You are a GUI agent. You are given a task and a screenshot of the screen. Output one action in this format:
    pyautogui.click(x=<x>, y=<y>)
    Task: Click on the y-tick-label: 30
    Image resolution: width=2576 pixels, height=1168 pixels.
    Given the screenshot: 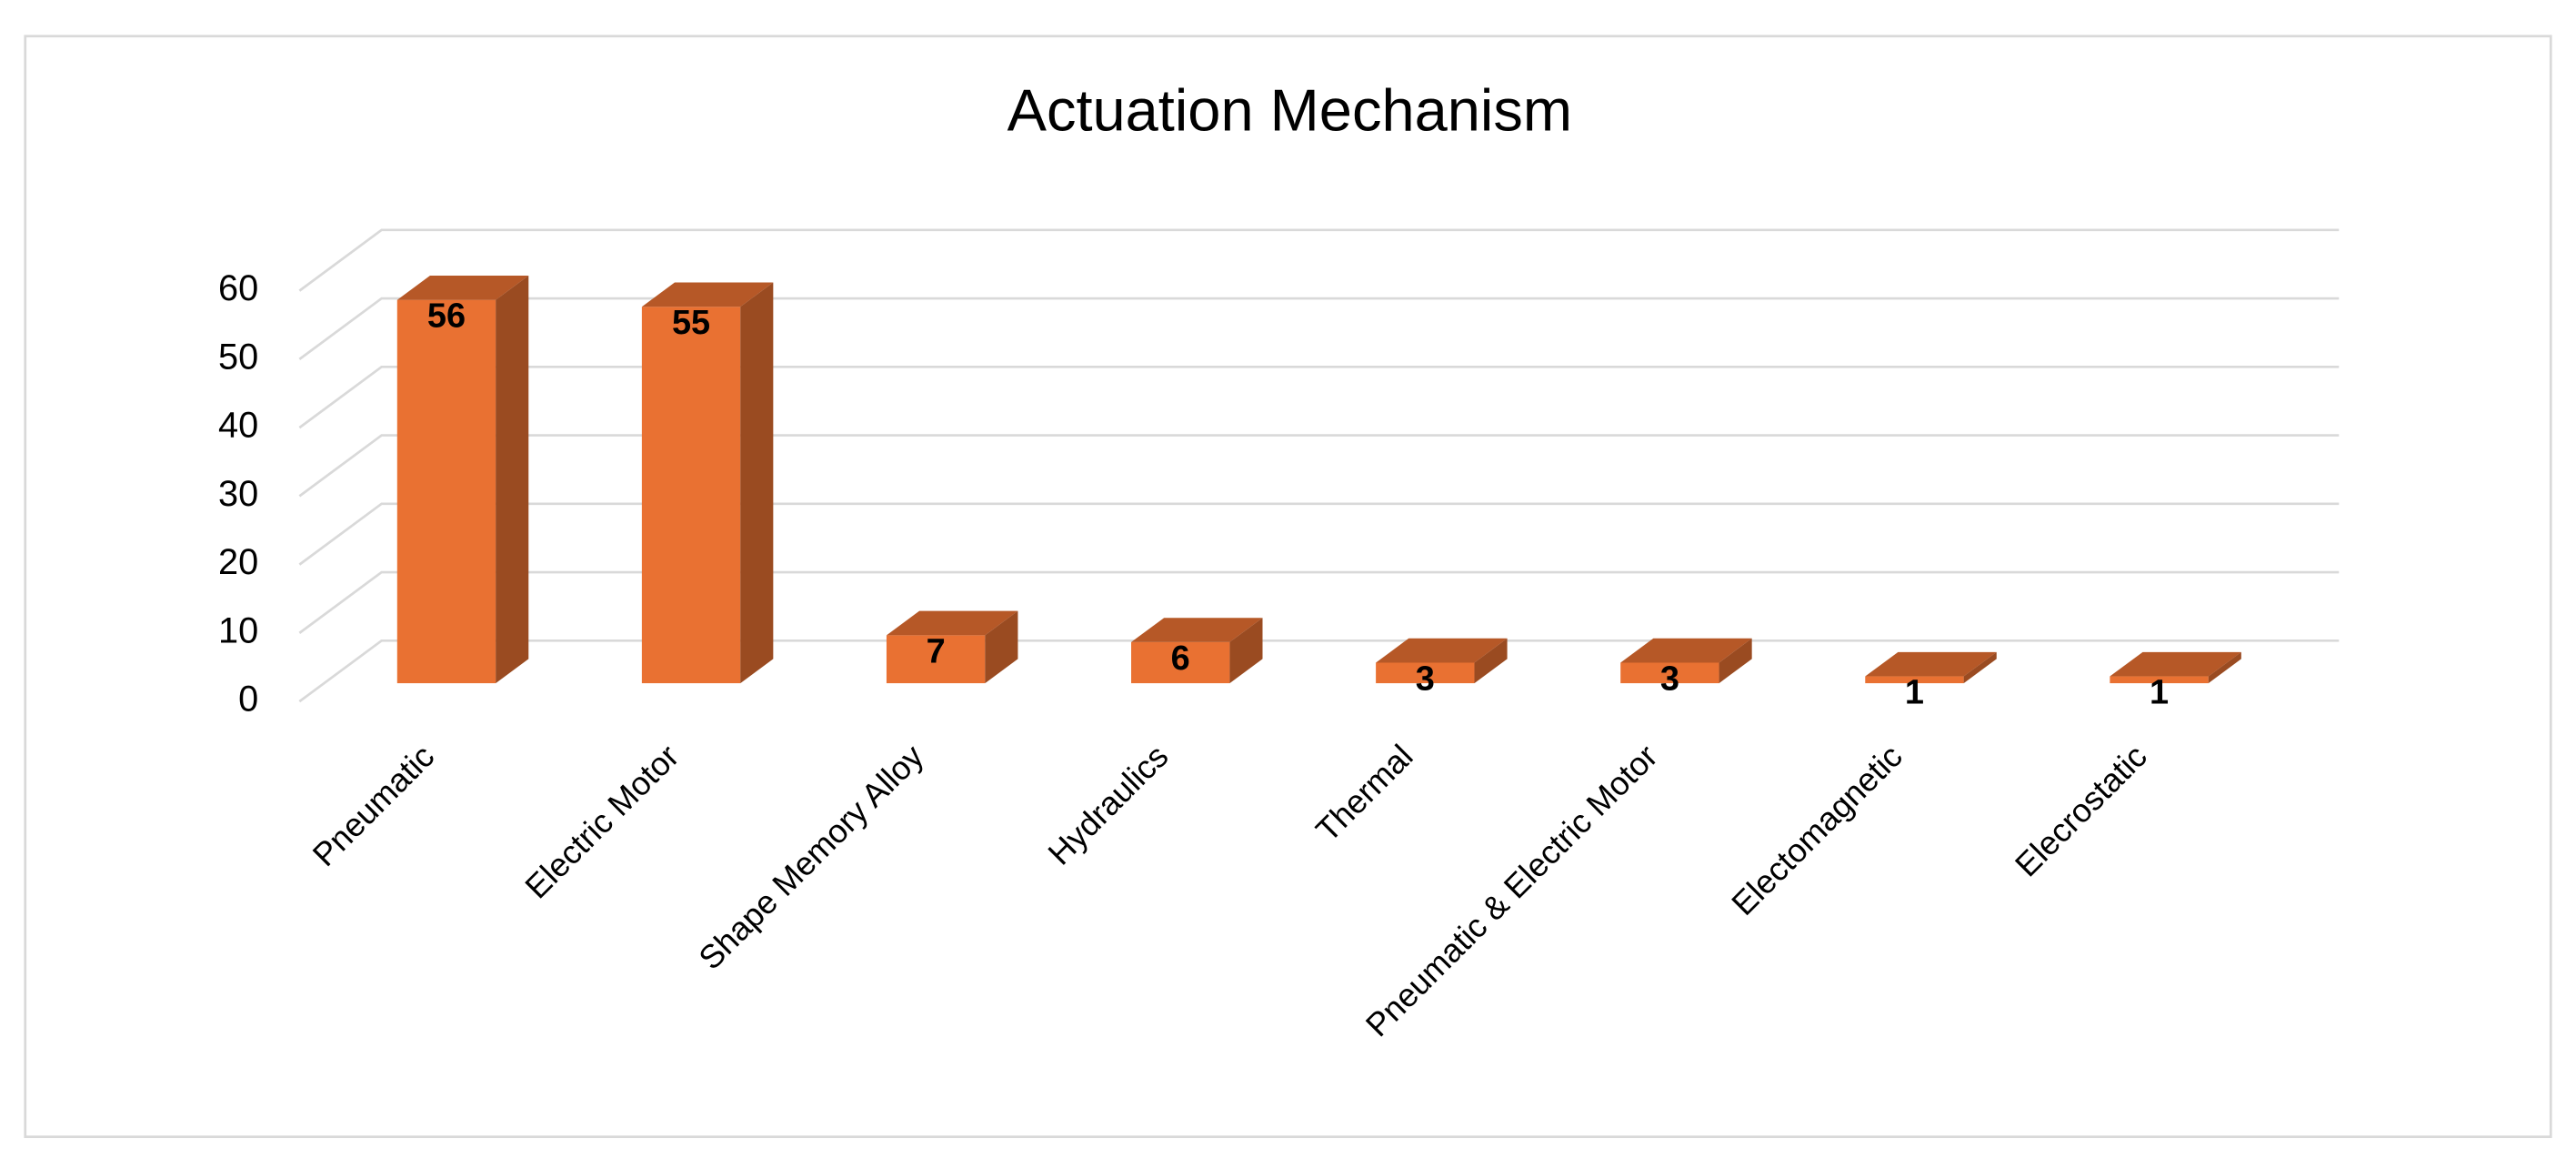 What is the action you would take?
    pyautogui.click(x=238, y=494)
    